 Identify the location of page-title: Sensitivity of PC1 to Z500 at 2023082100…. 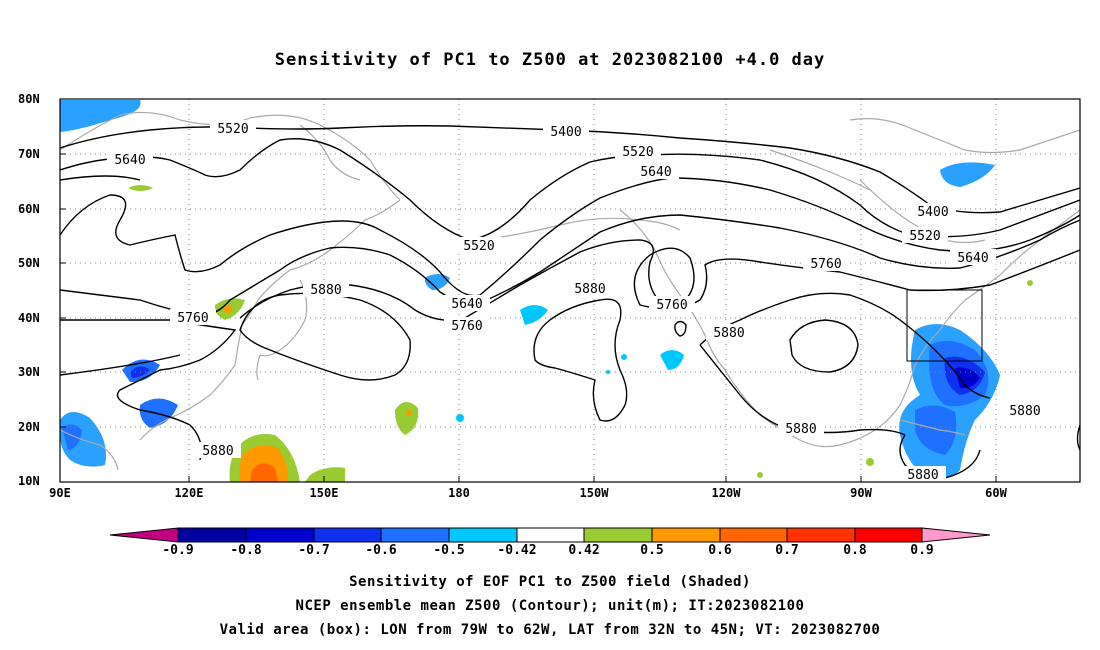
(550, 60).